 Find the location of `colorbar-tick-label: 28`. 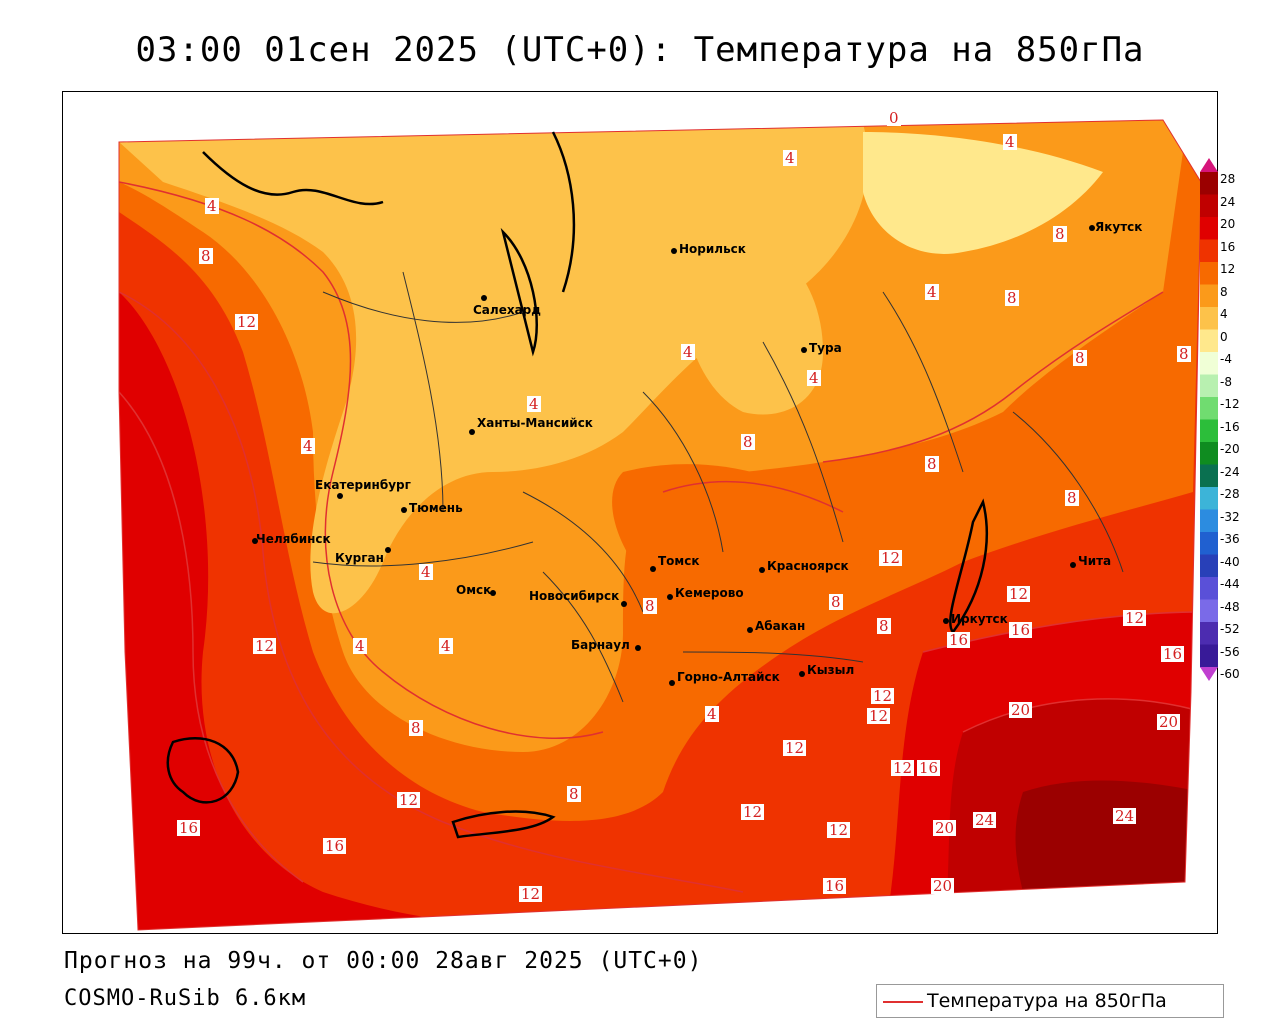

colorbar-tick-label: 28 is located at coordinates (1228, 179).